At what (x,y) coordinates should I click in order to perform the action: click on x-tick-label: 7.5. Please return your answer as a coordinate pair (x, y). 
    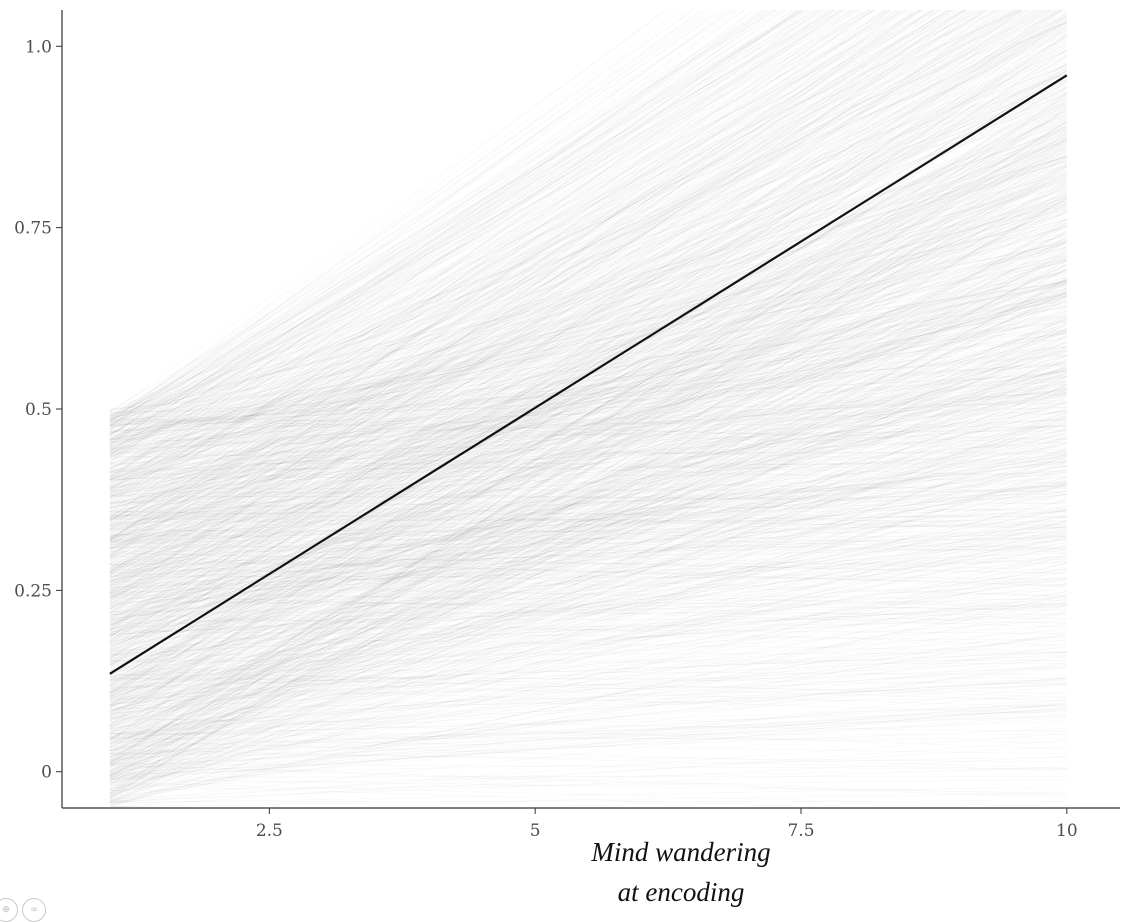
    Looking at the image, I should click on (800, 831).